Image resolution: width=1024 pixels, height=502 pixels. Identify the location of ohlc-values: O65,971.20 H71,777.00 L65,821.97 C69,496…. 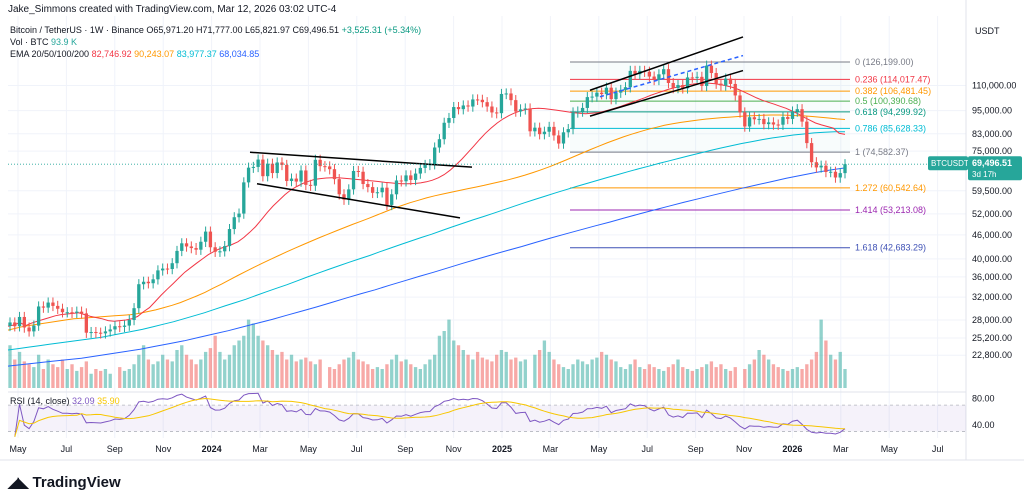
(243, 30).